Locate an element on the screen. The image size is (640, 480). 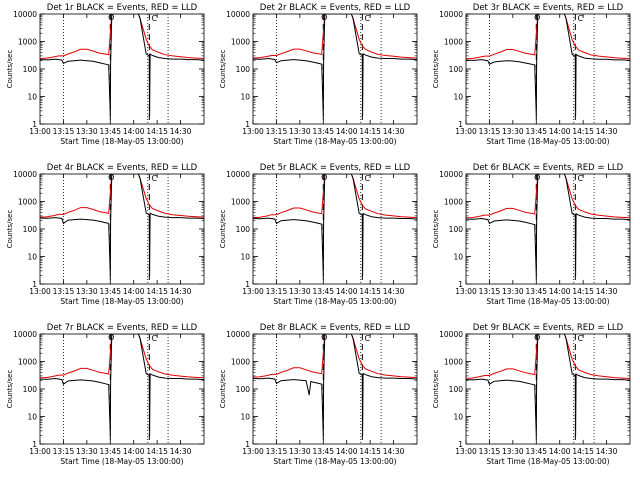
panel-title: Det 6r BLACK = Events, RED = LLD is located at coordinates (548, 168).